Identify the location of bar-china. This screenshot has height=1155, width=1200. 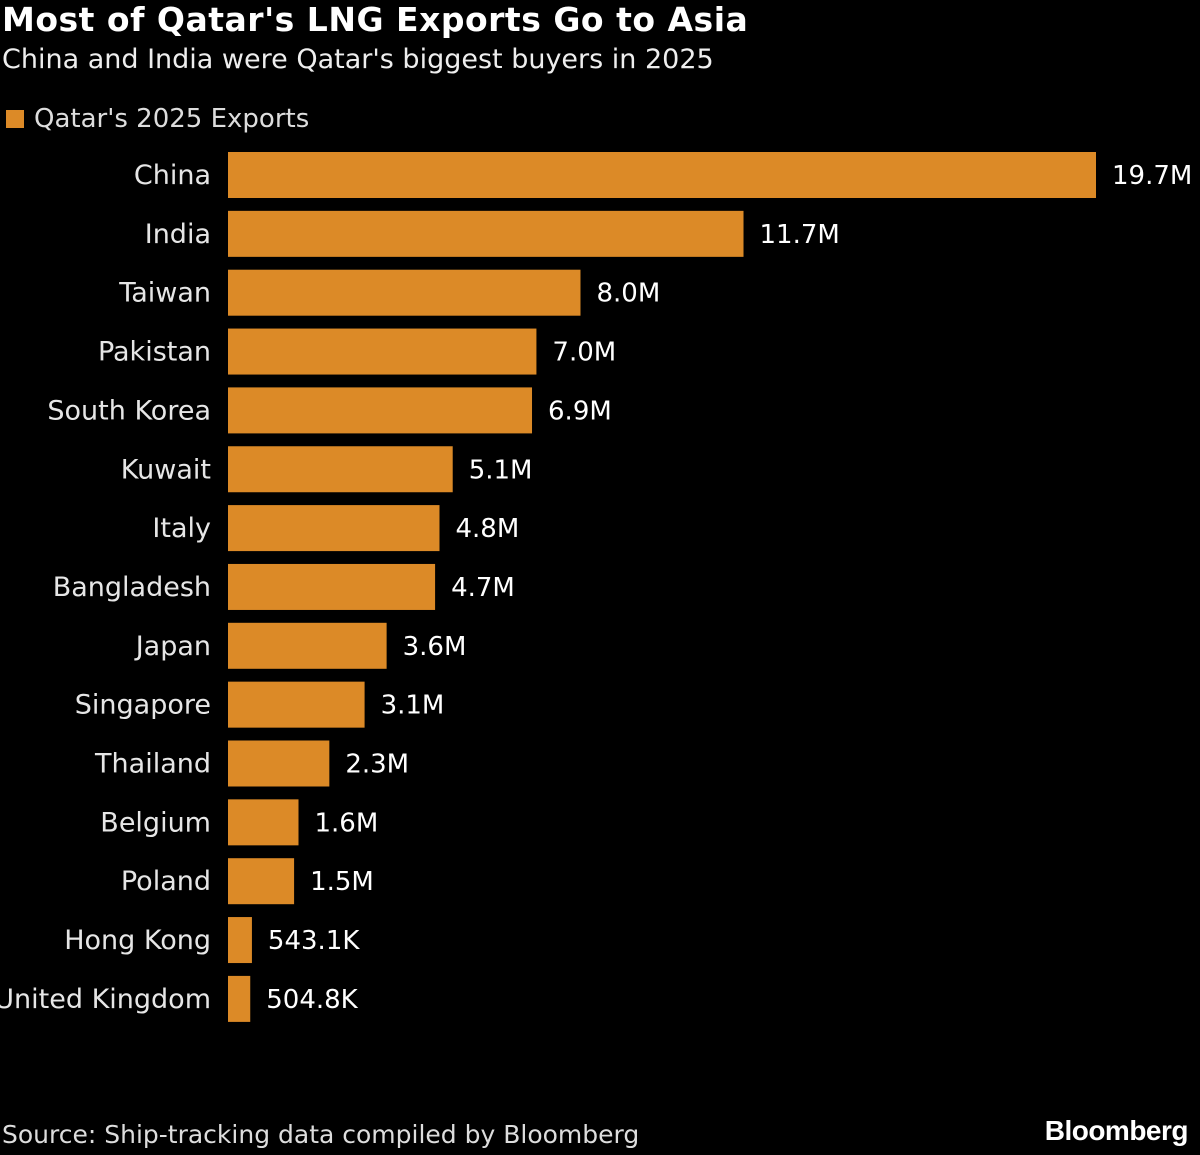
(662, 175).